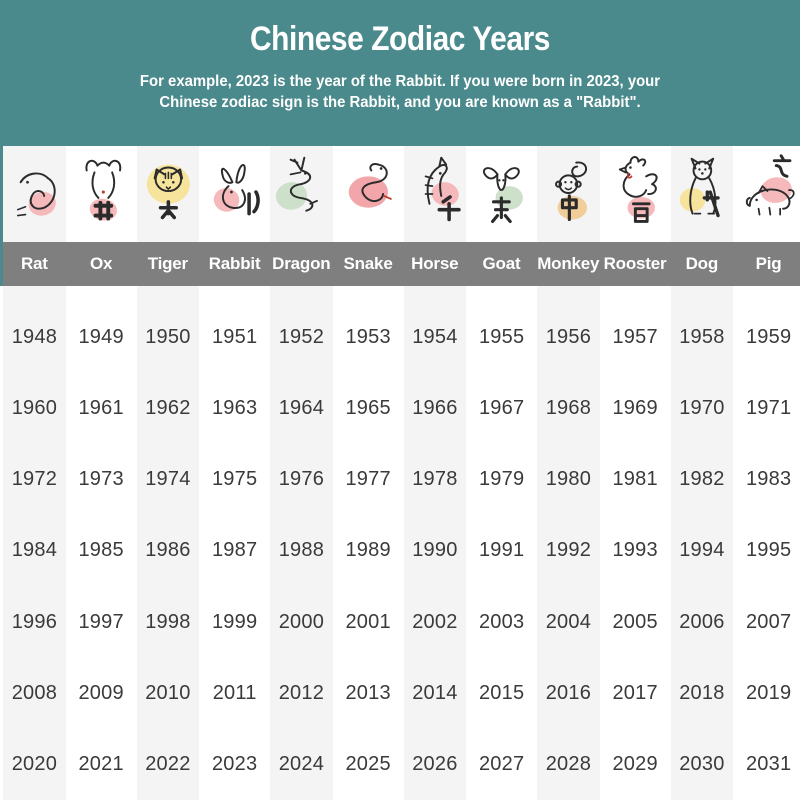 This screenshot has height=800, width=800. I want to click on year-cell-tiger-1962: 1962, so click(168, 408).